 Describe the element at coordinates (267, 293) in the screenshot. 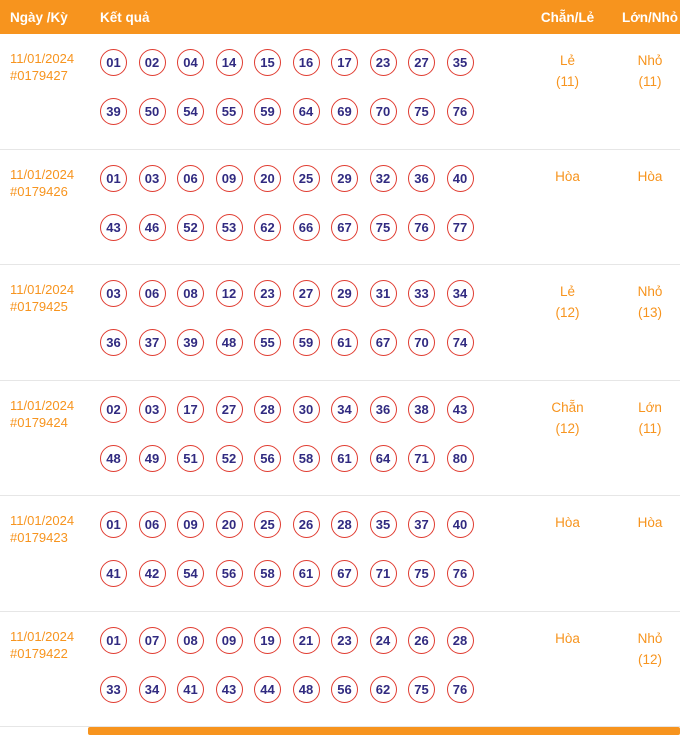

I see `number-ball: 23` at that location.